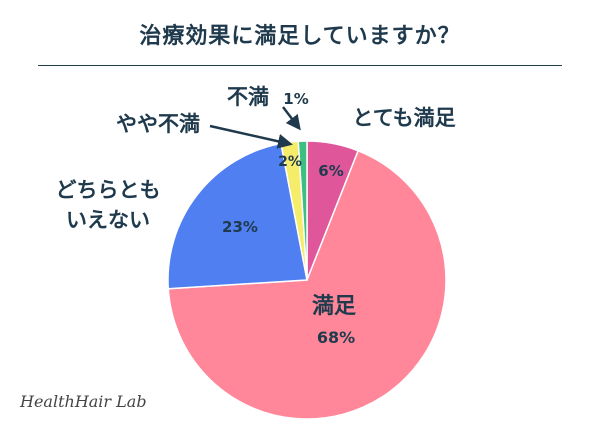  I want to click on slice-category-label: どちらともいえない, so click(108, 205).